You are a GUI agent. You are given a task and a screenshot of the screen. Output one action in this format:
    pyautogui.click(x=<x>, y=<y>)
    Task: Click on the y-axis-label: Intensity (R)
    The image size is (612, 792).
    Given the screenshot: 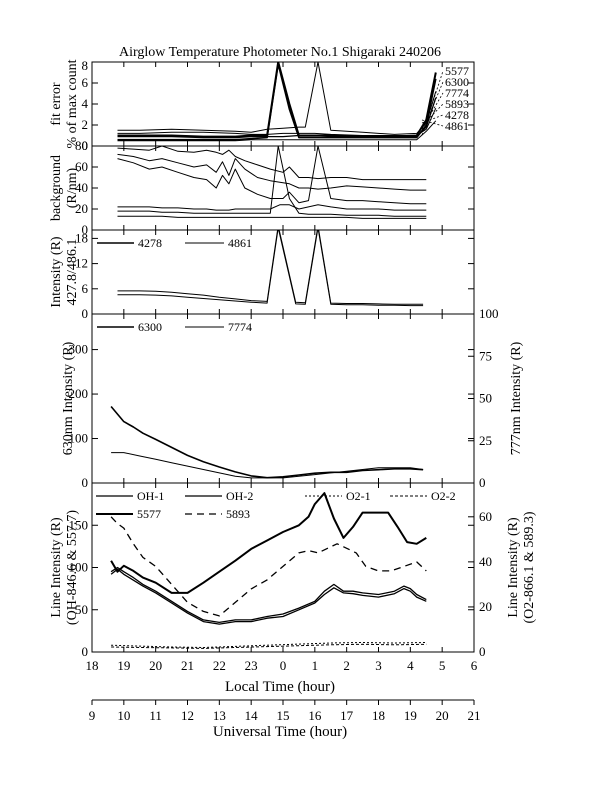 What is the action you would take?
    pyautogui.click(x=56, y=271)
    